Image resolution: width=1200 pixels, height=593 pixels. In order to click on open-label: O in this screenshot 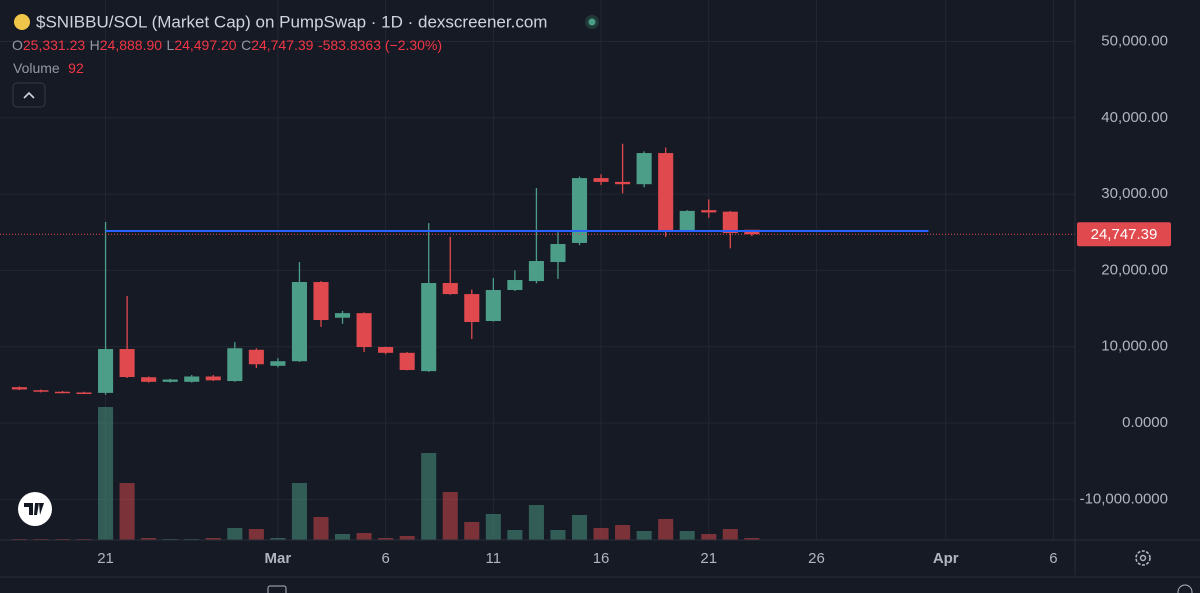, I will do `click(17, 45)`.